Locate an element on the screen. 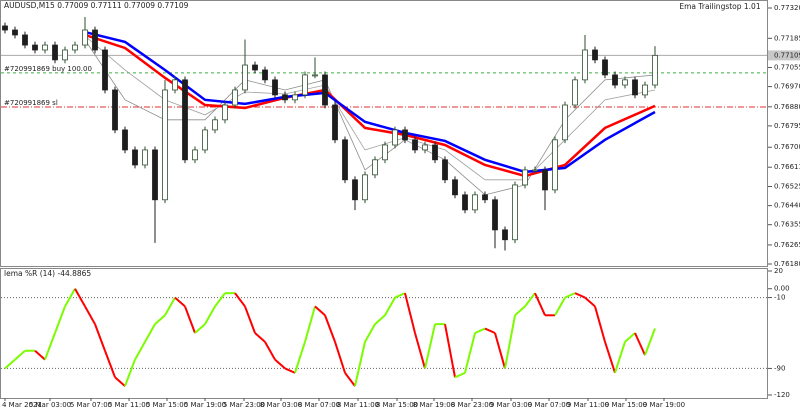  y-tick-label: -120 is located at coordinates (782, 395).